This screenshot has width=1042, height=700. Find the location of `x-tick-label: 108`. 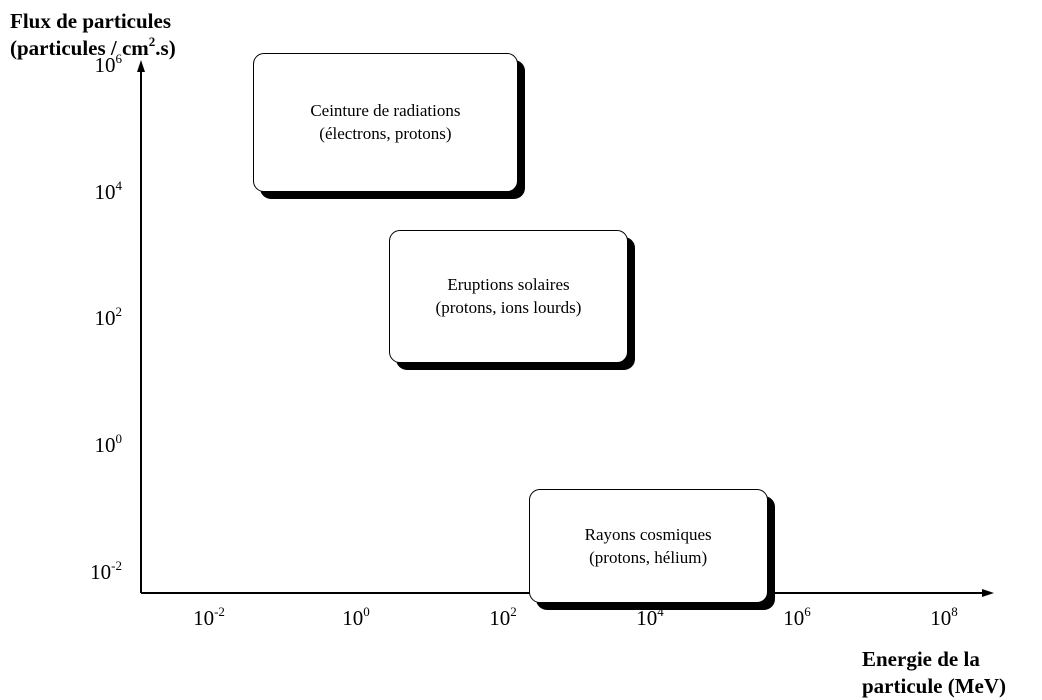

x-tick-label: 108 is located at coordinates (944, 617).